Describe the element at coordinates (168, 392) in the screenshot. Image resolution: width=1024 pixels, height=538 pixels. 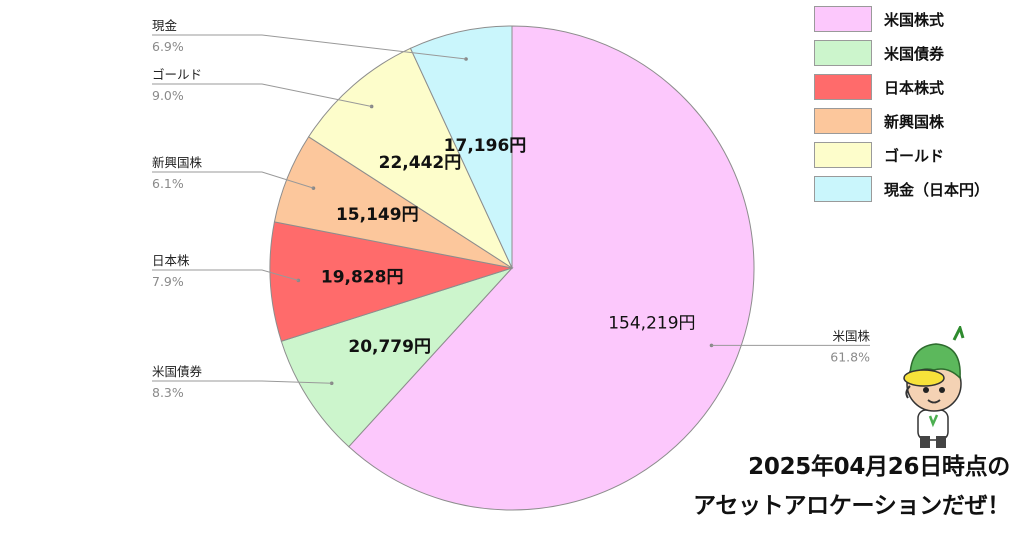
I see `side-percent-us_bond: 8.3%` at that location.